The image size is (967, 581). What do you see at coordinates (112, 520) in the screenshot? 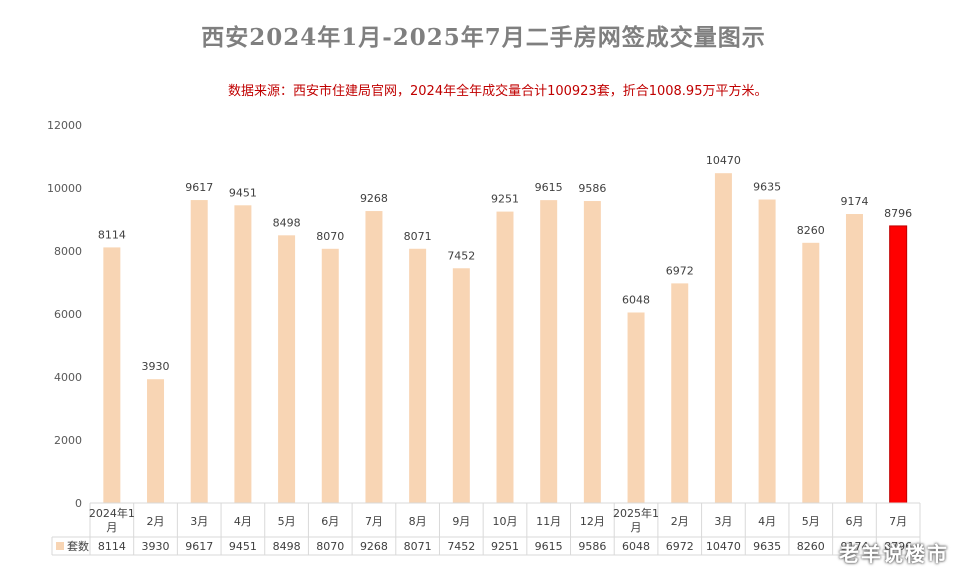
I see `x-tick-label: 2024年1 月` at bounding box center [112, 520].